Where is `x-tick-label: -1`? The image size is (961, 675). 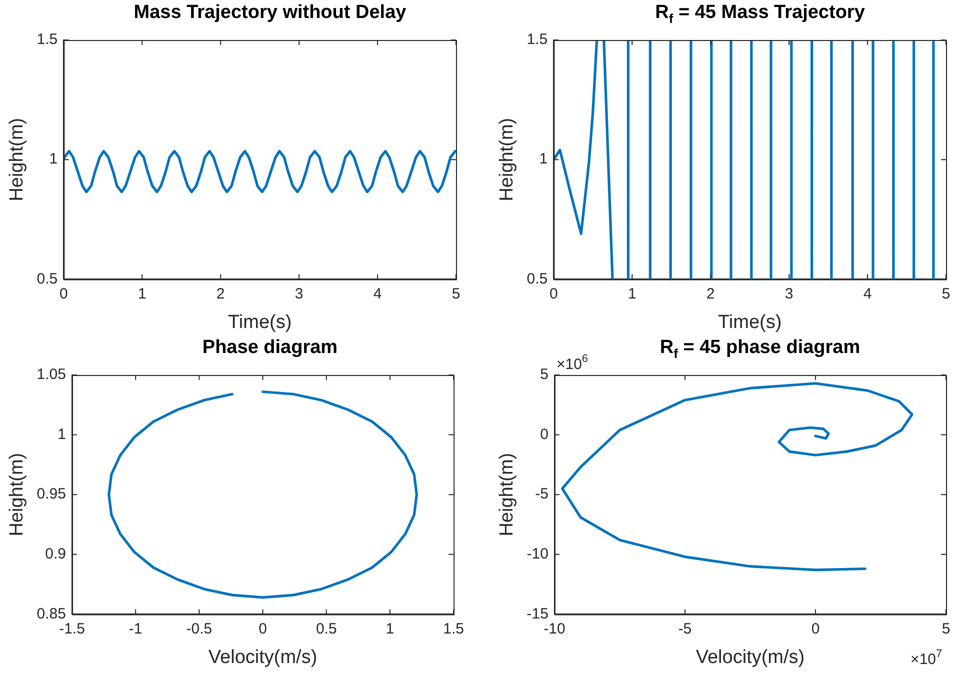
x-tick-label: -1 is located at coordinates (135, 629).